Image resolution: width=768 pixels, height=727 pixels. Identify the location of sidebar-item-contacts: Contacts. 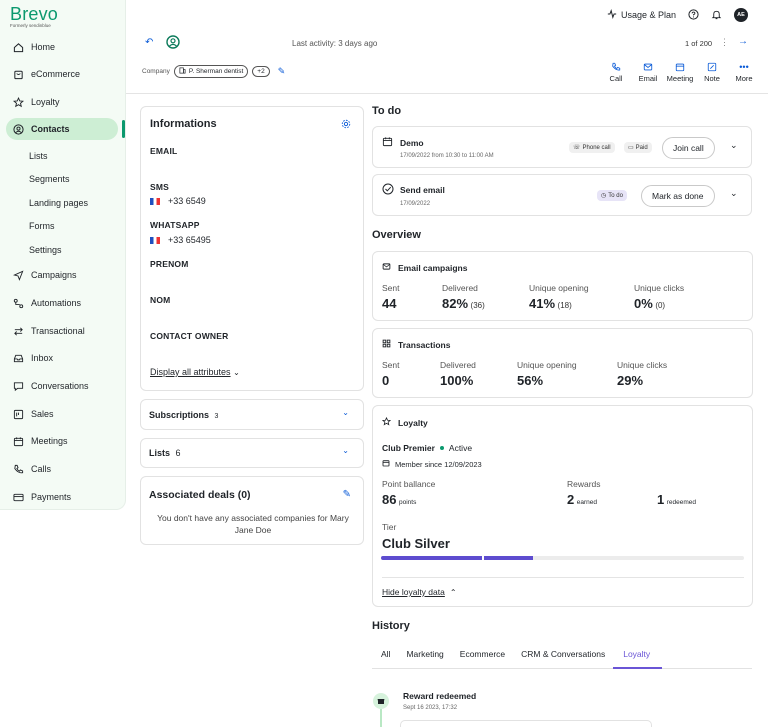
(62, 129).